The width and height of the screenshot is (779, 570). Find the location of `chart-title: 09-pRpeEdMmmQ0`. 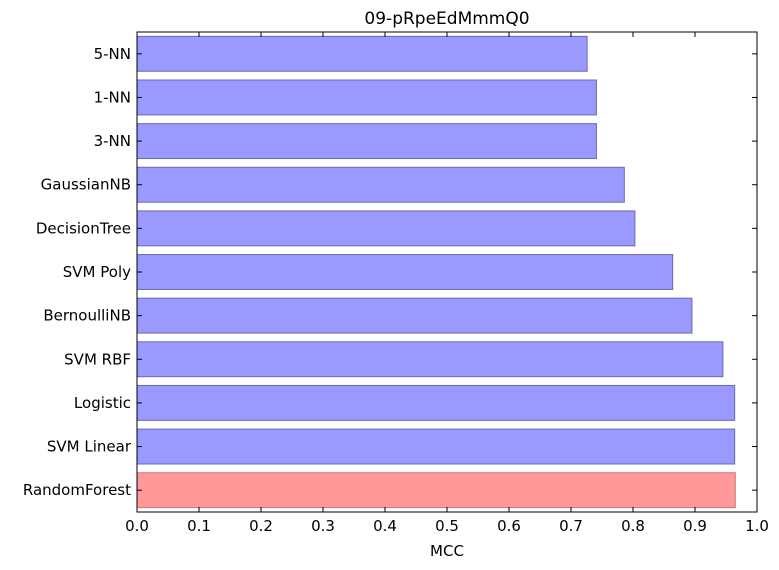

chart-title: 09-pRpeEdMmmQ0 is located at coordinates (446, 19).